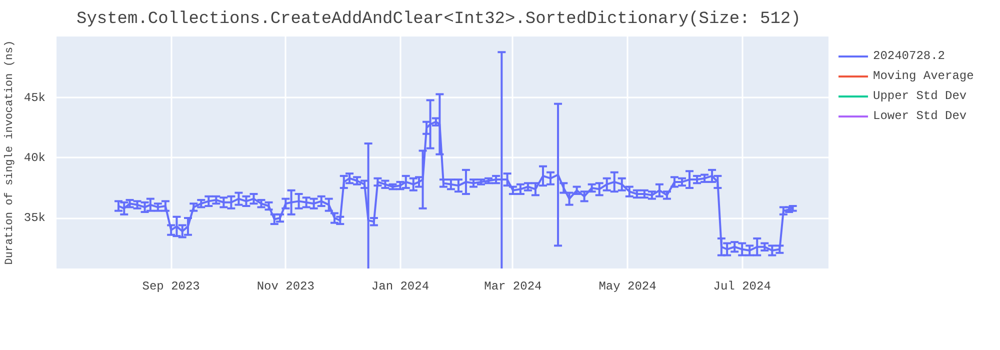  I want to click on chart-title: System.Collections.CreateAddAndClear<Int32>.SortedDictionary(Size: 512), so click(438, 19).